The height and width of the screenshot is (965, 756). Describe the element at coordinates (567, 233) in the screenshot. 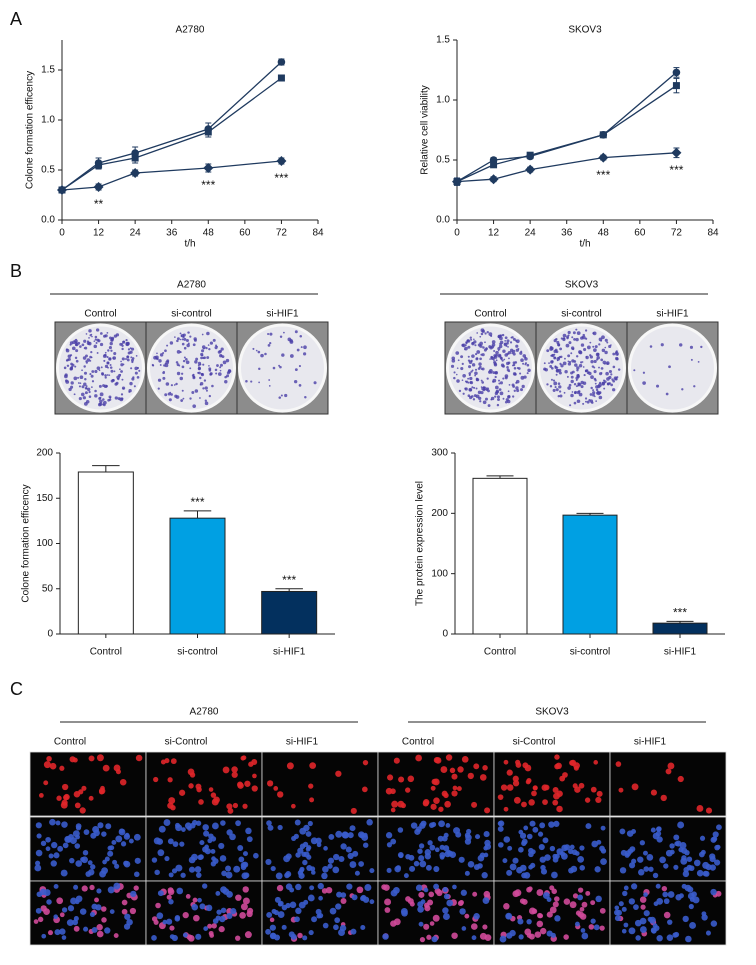

I see `x-tick-label: 36` at that location.